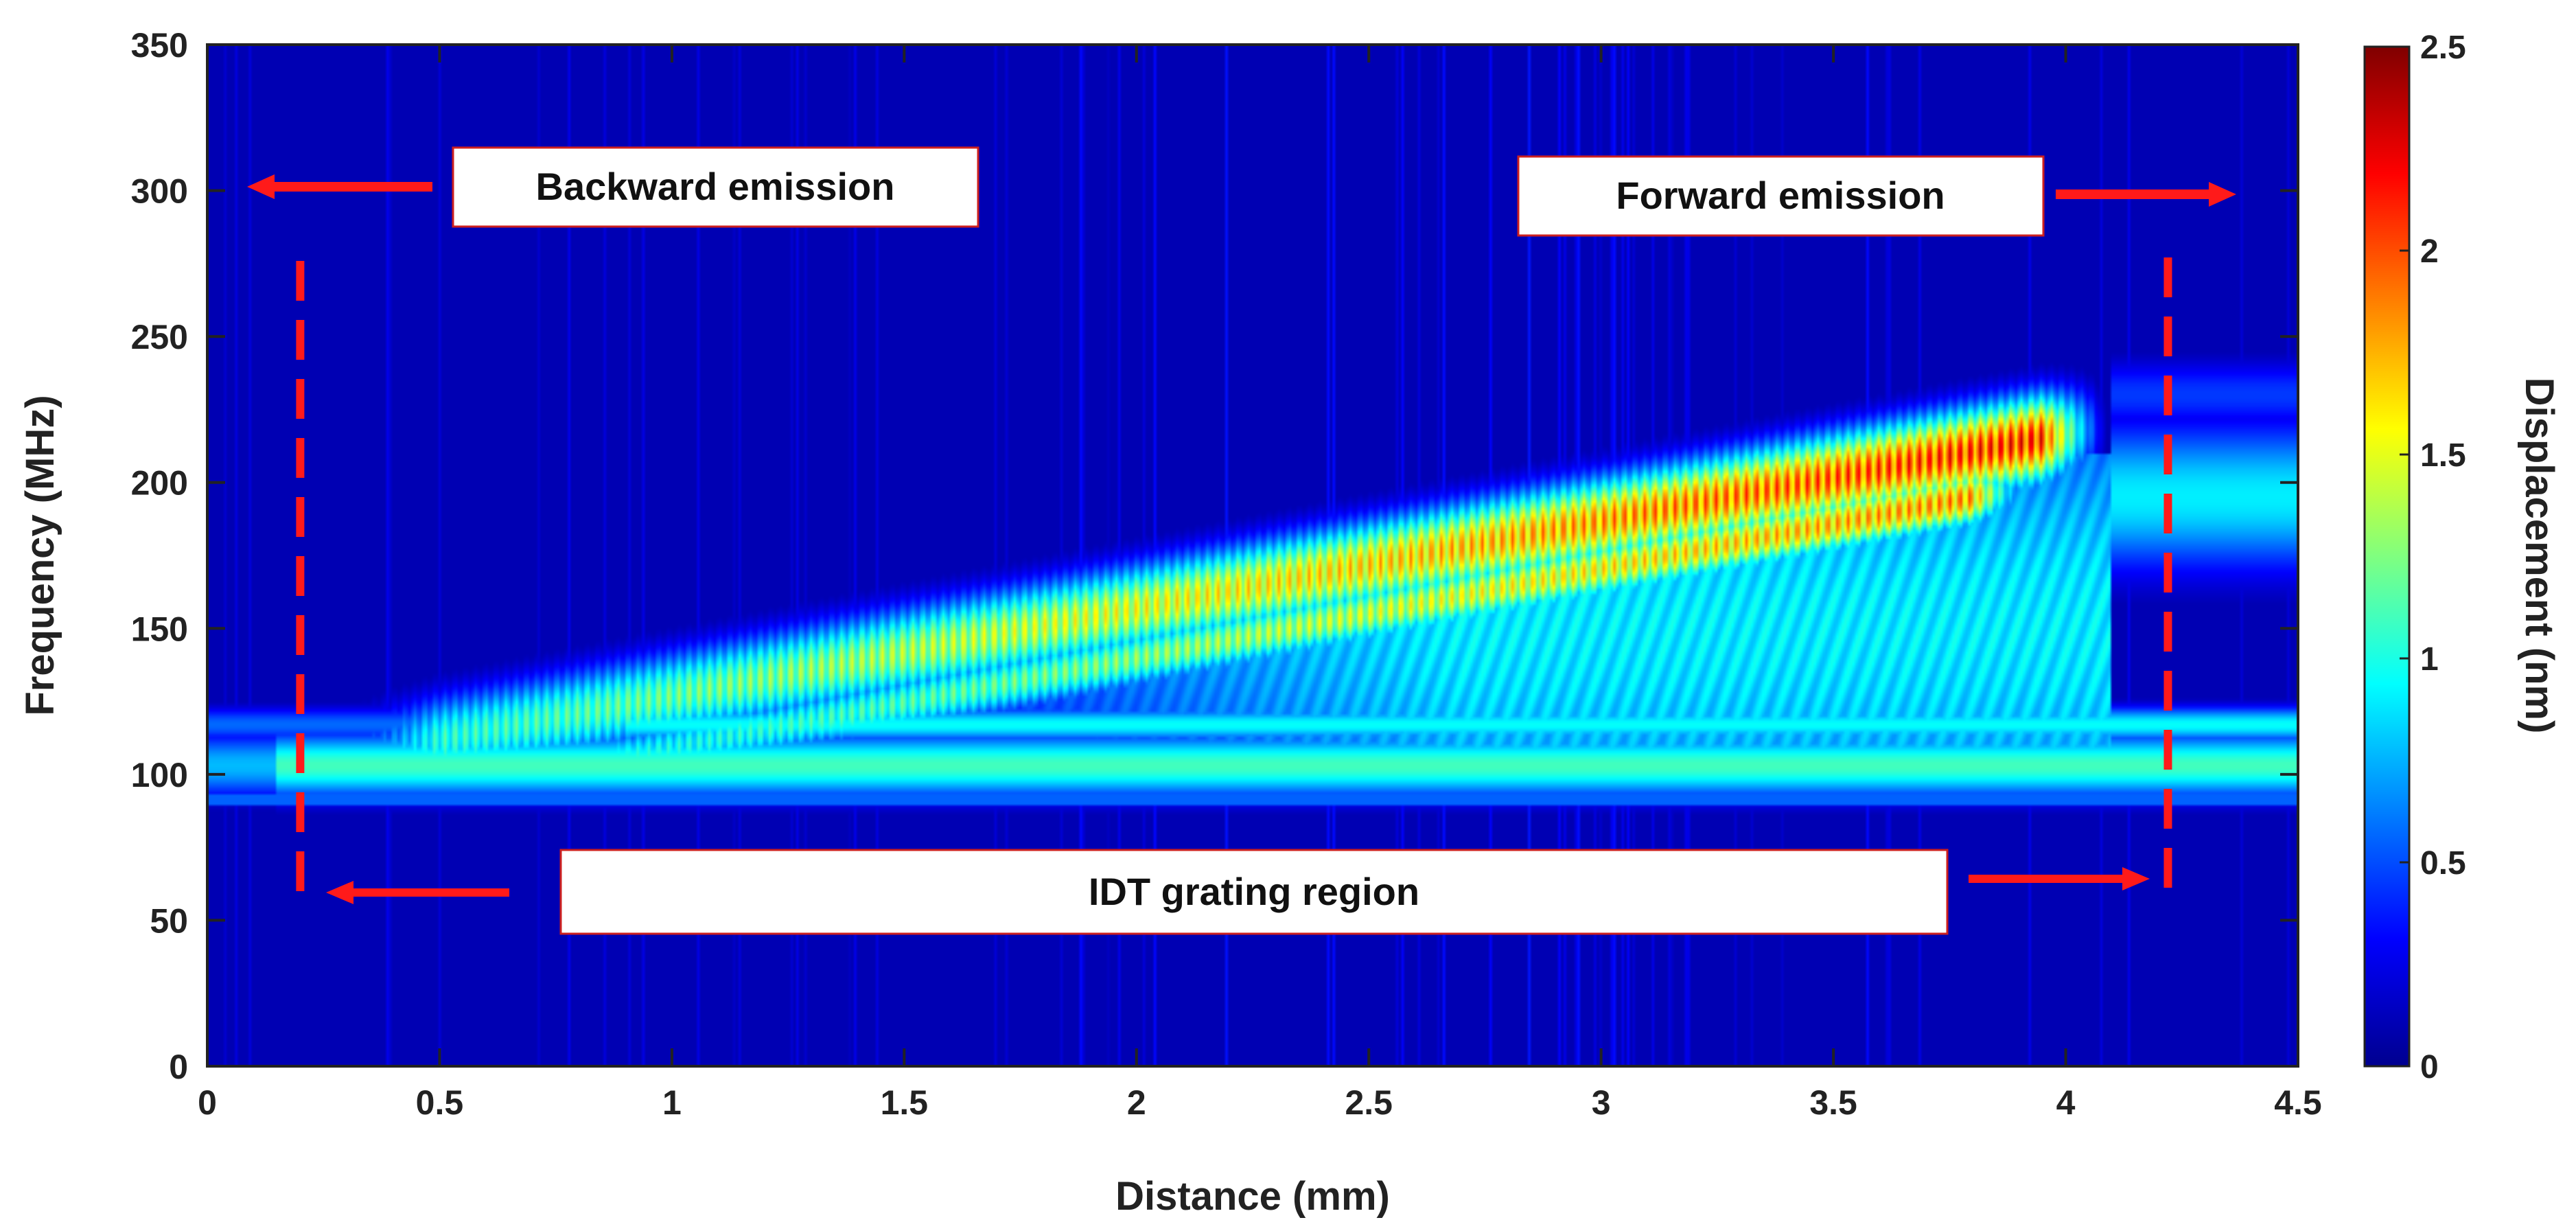 This screenshot has width=2576, height=1231. I want to click on idt-left-arrow-head, so click(339, 893).